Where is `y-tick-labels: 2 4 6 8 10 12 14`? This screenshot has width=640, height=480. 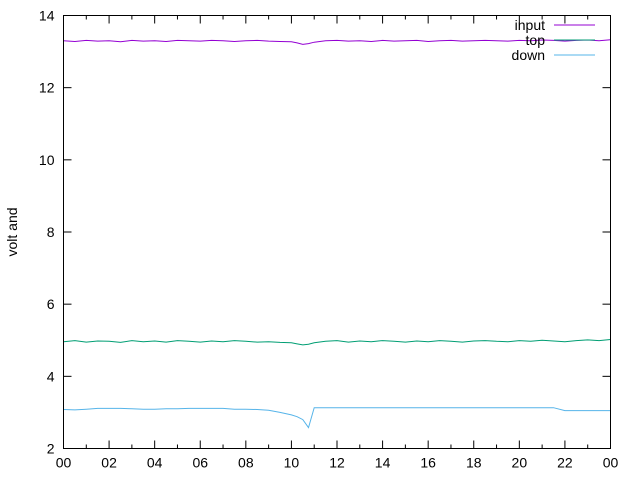 y-tick-labels: 2 4 6 8 10 12 14 is located at coordinates (47, 232).